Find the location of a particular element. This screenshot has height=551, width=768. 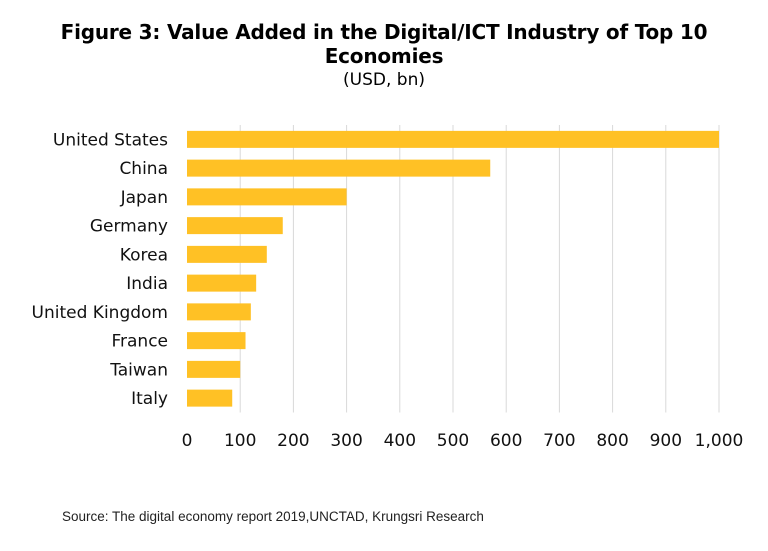

x-tick-label: 700 is located at coordinates (559, 441).